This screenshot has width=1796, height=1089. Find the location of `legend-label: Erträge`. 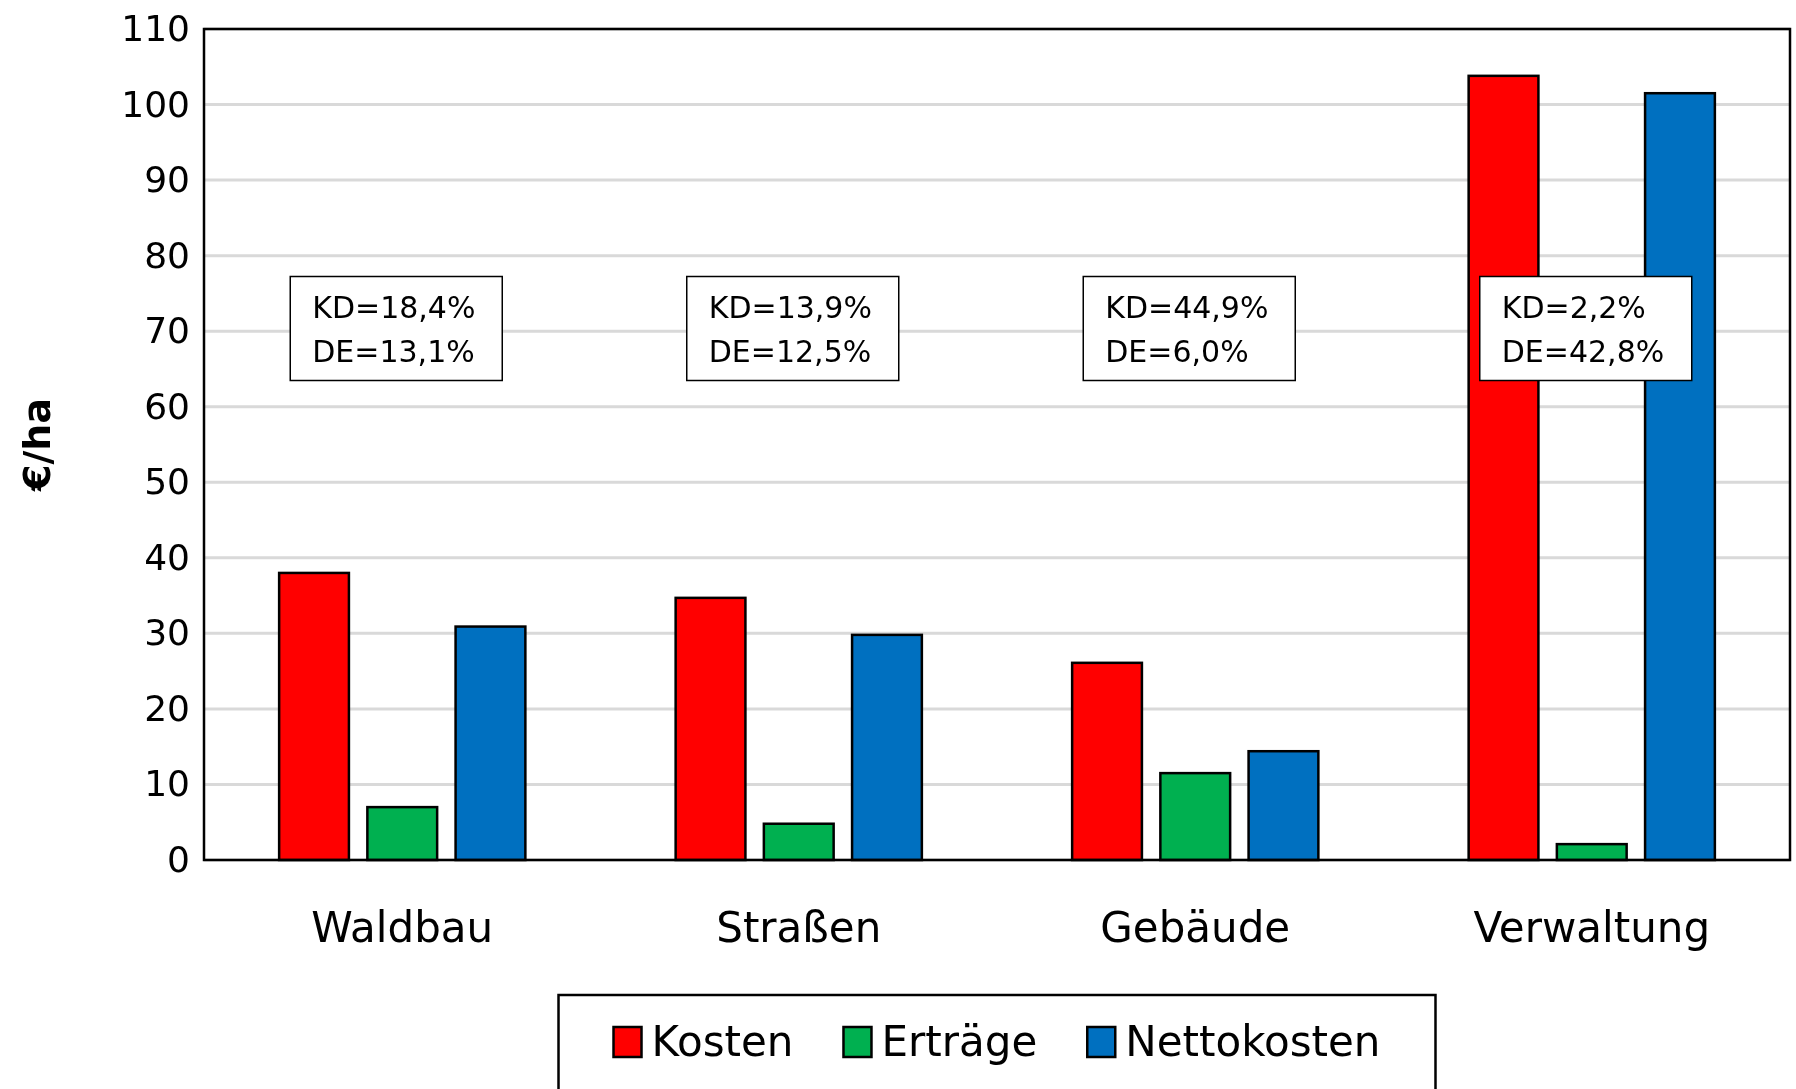

legend-label: Erträge is located at coordinates (959, 1041).